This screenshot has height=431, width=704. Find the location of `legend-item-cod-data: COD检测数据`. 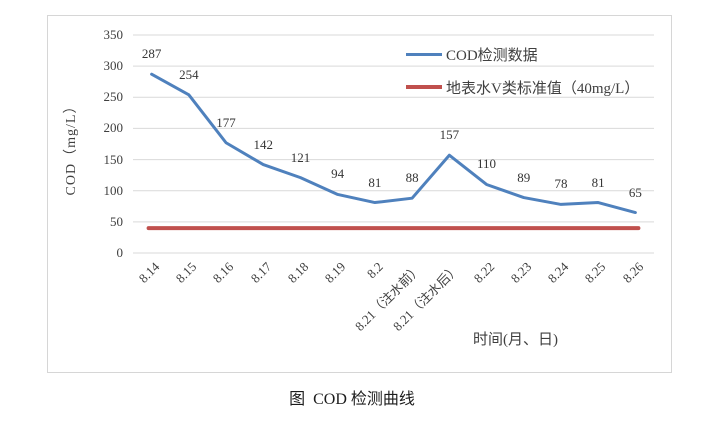

legend-item-cod-data: COD检测数据 is located at coordinates (522, 54).